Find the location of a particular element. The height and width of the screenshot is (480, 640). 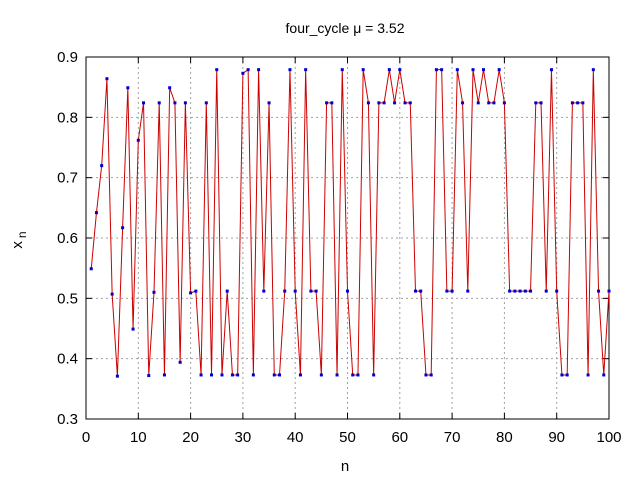

x-tick-label: 30 is located at coordinates (243, 437).